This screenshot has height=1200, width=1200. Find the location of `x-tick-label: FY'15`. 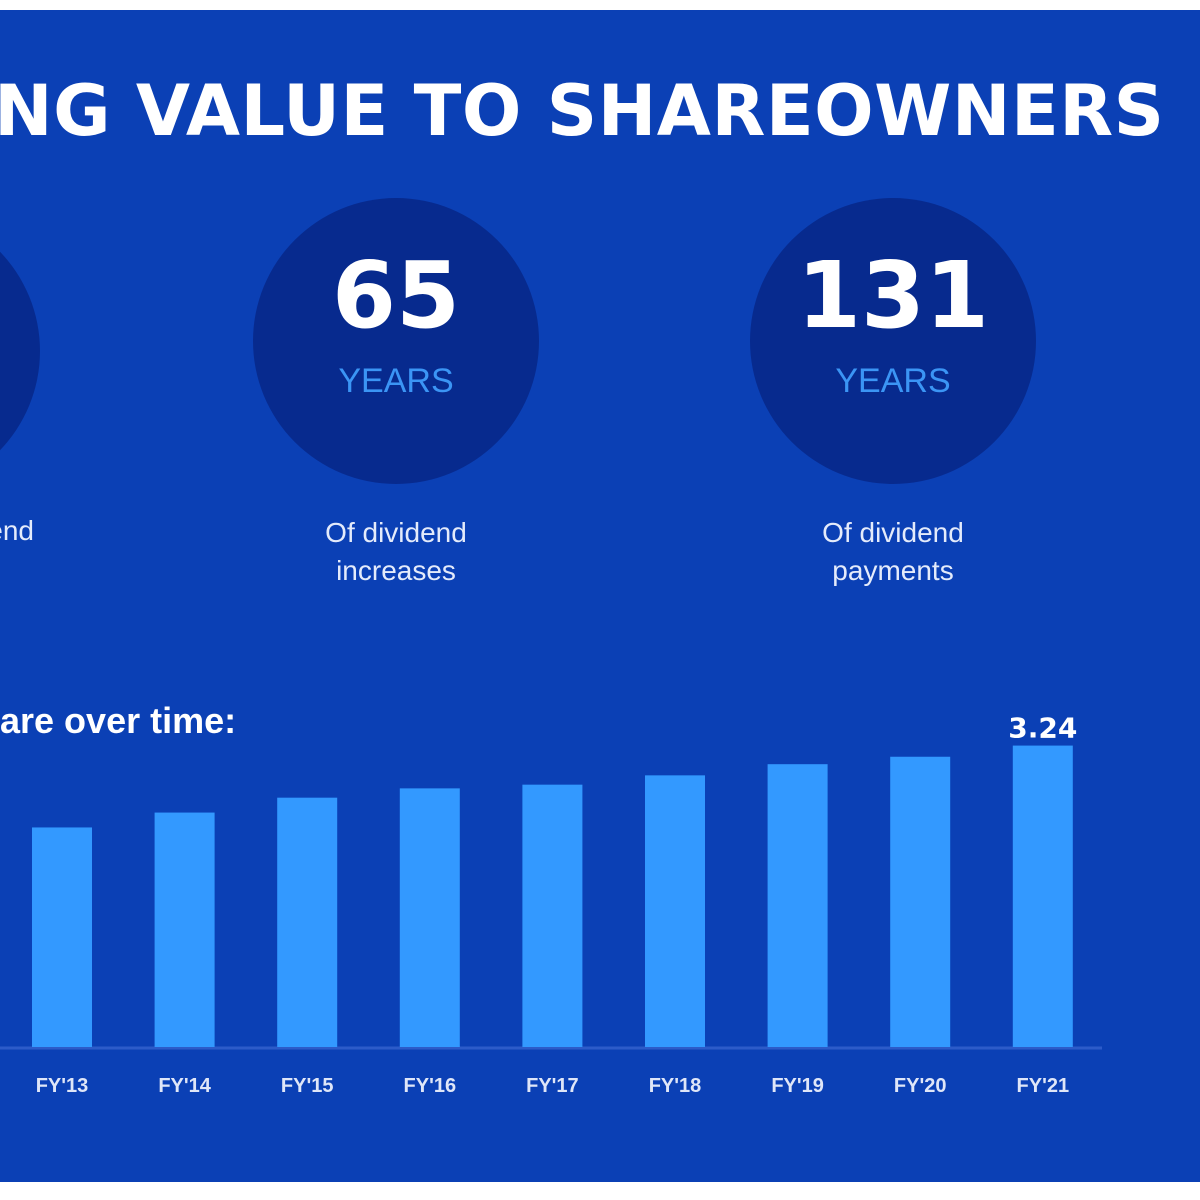

x-tick-label: FY'15 is located at coordinates (307, 1086).